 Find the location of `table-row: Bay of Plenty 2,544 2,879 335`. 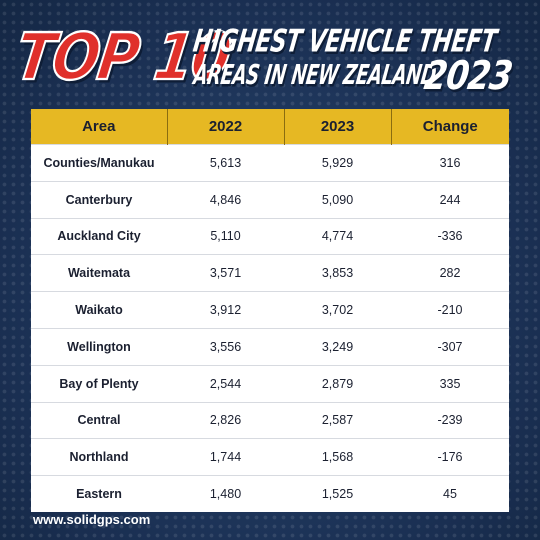

table-row: Bay of Plenty 2,544 2,879 335 is located at coordinates (270, 383).